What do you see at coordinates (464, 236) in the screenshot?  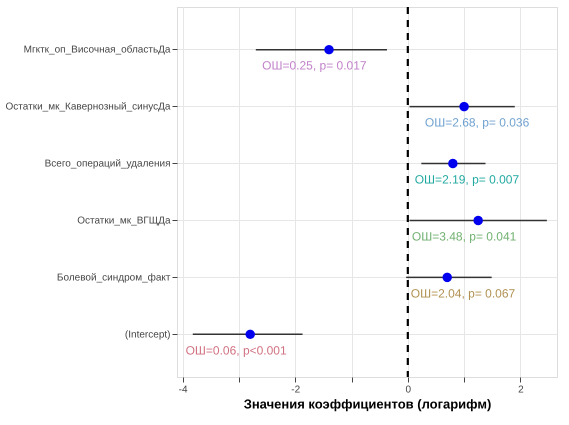 I see `annotation: ОШ=3.48, p= 0.041` at bounding box center [464, 236].